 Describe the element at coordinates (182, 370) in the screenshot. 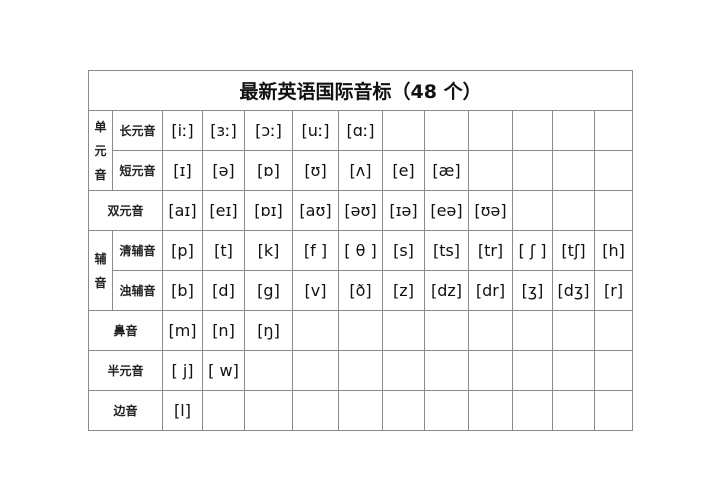

I see `phonetic-symbol: [ j]` at that location.